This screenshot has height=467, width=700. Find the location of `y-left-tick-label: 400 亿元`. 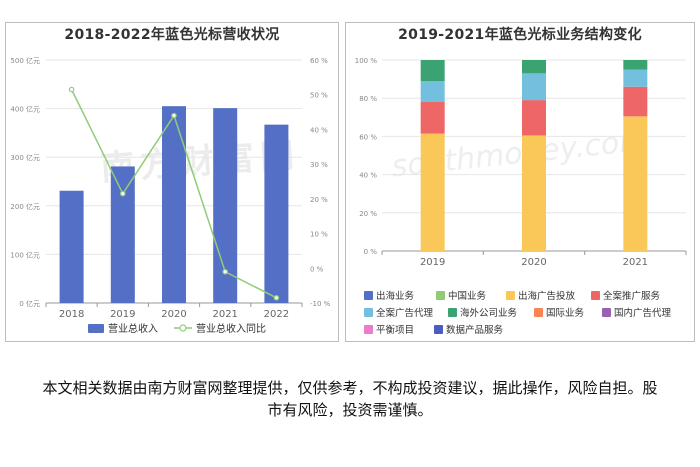

y-left-tick-label: 400 亿元 is located at coordinates (25, 109).